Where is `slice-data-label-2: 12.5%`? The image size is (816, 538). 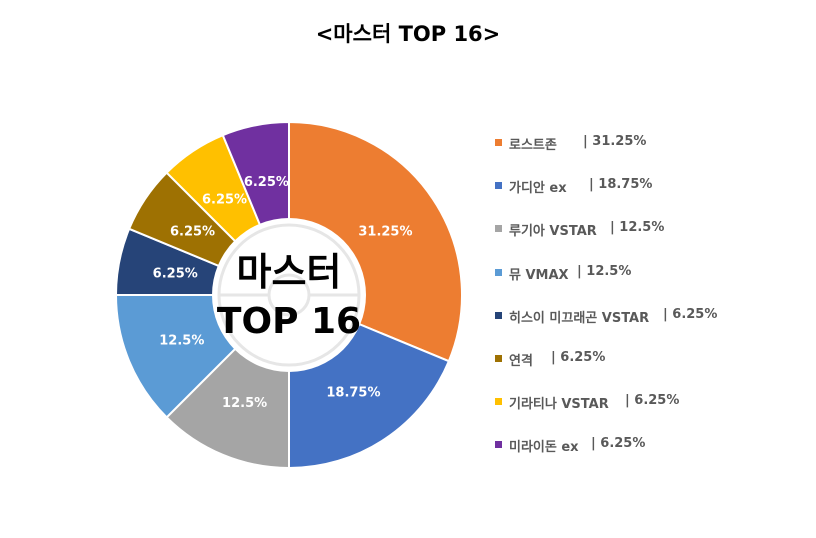
slice-data-label-2: 12.5% is located at coordinates (244, 403).